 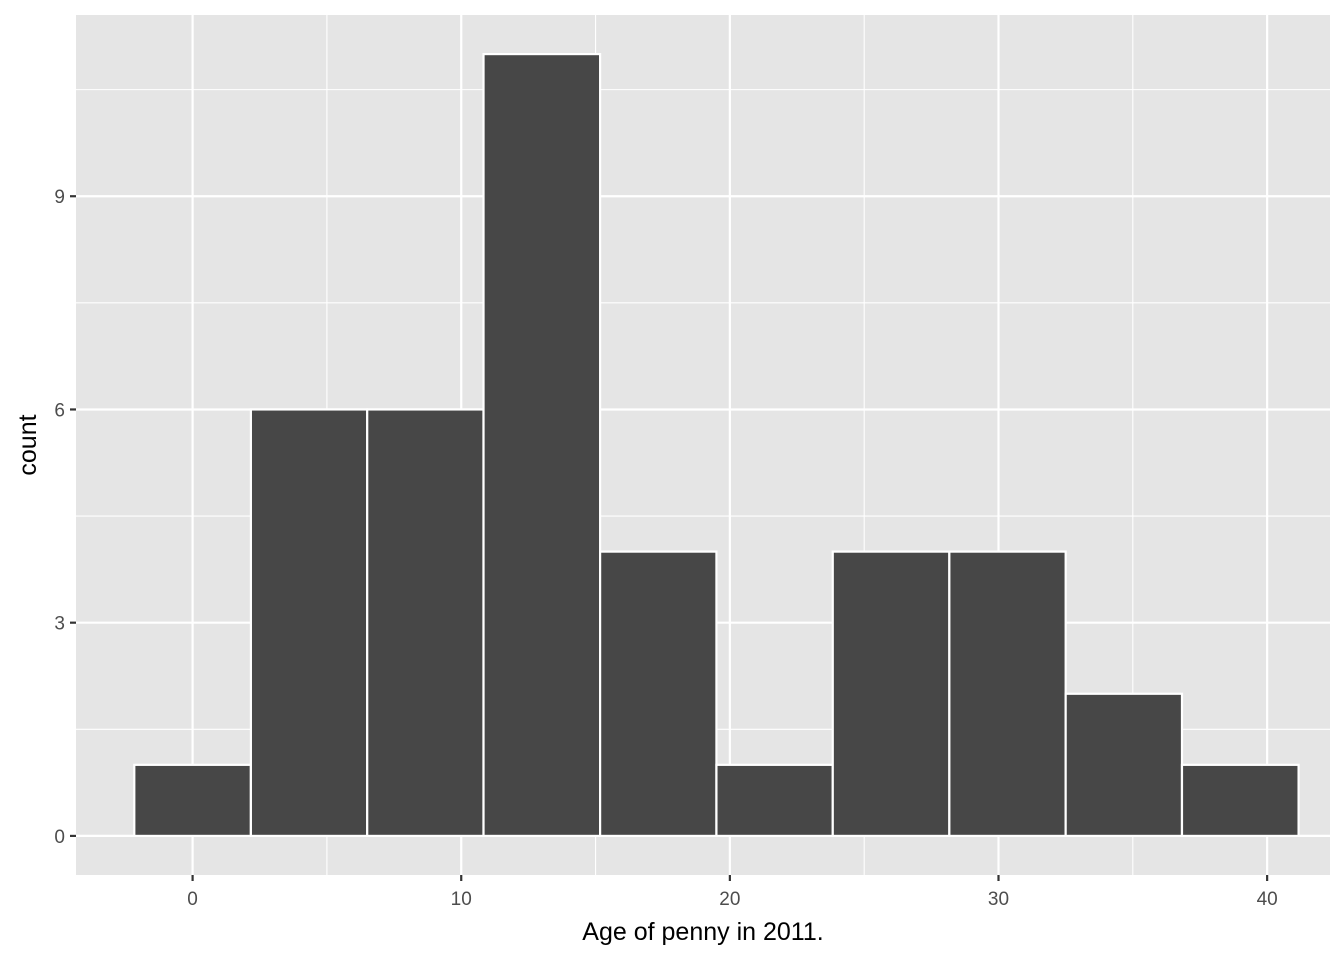 I want to click on x-tick-label: 40, so click(x=1267, y=899).